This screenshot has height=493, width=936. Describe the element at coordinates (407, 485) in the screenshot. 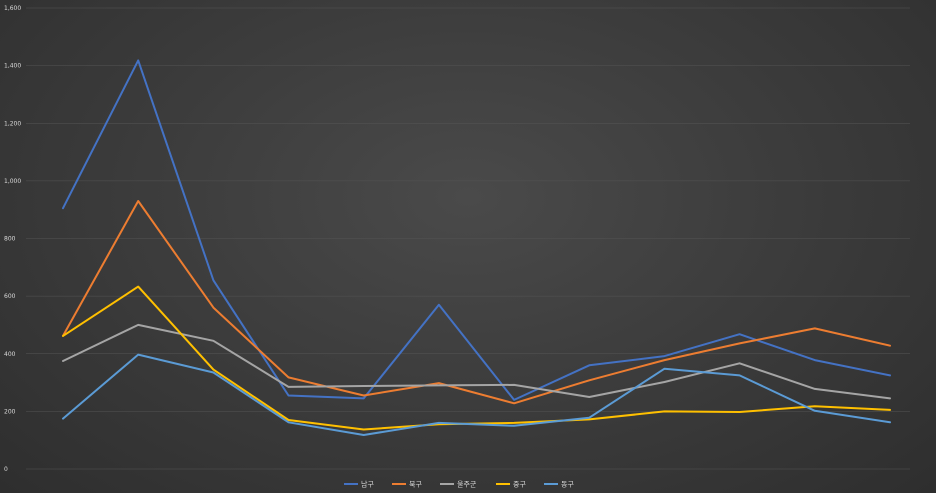

I see `legend-item: 북구` at that location.